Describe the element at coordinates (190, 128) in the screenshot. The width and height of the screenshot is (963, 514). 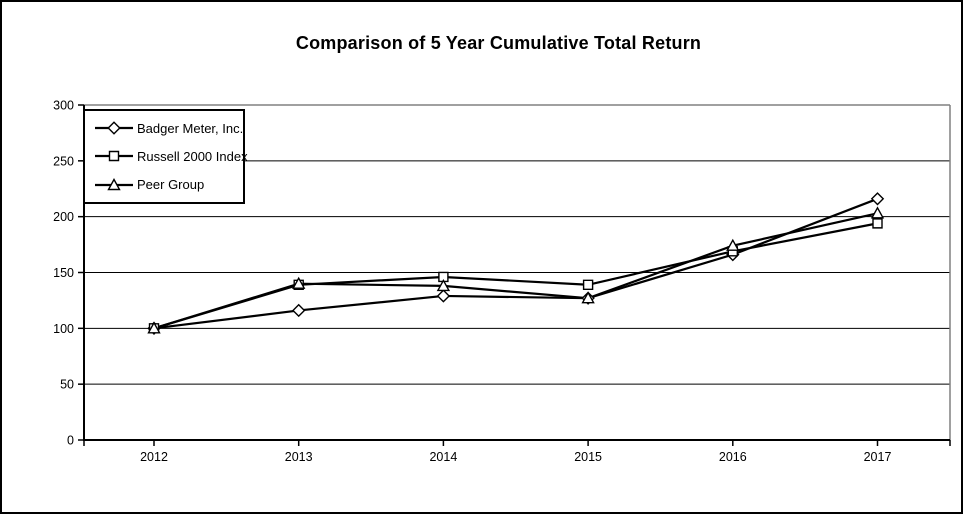
I see `legend-label: Badger Meter, Inc.` at that location.